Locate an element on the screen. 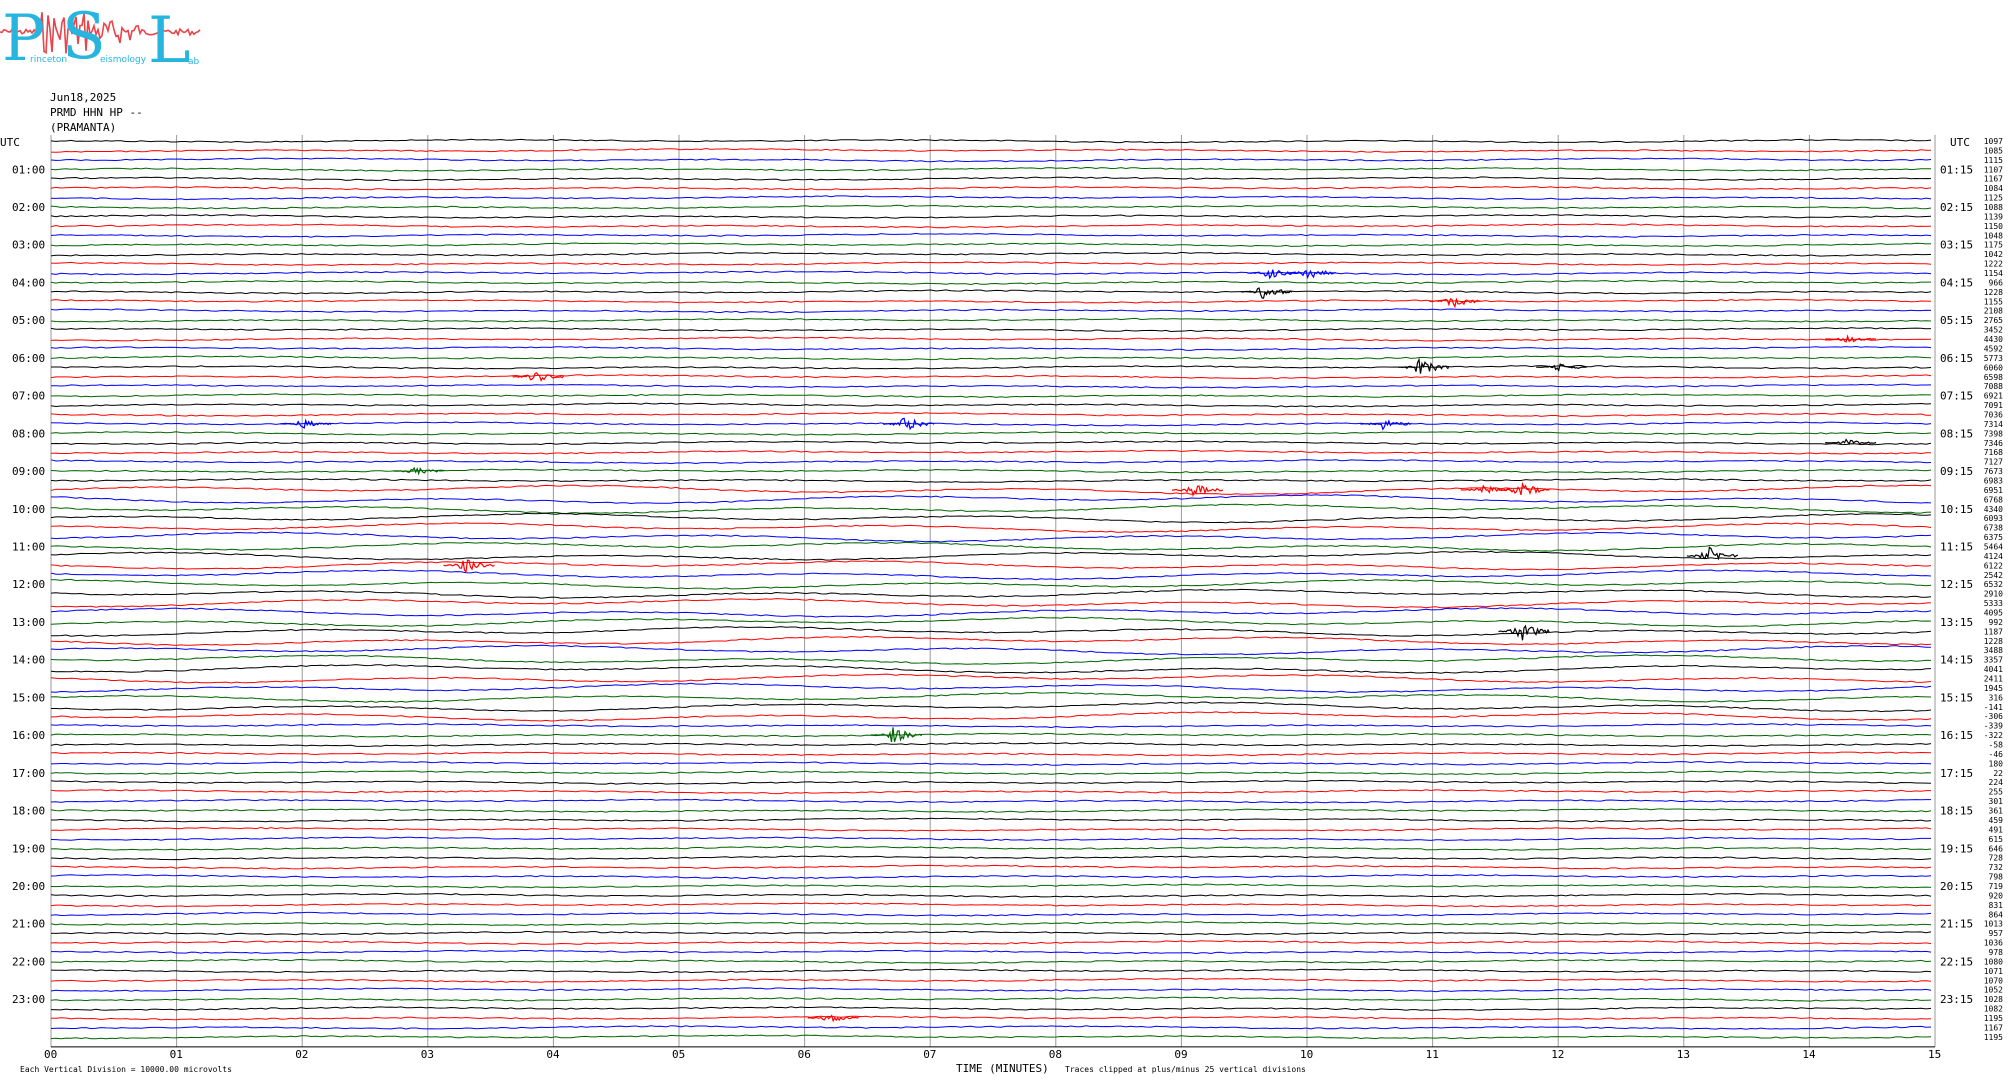 This screenshot has height=1080, width=2010. right-hour-label: 06:15 is located at coordinates (1956, 358).